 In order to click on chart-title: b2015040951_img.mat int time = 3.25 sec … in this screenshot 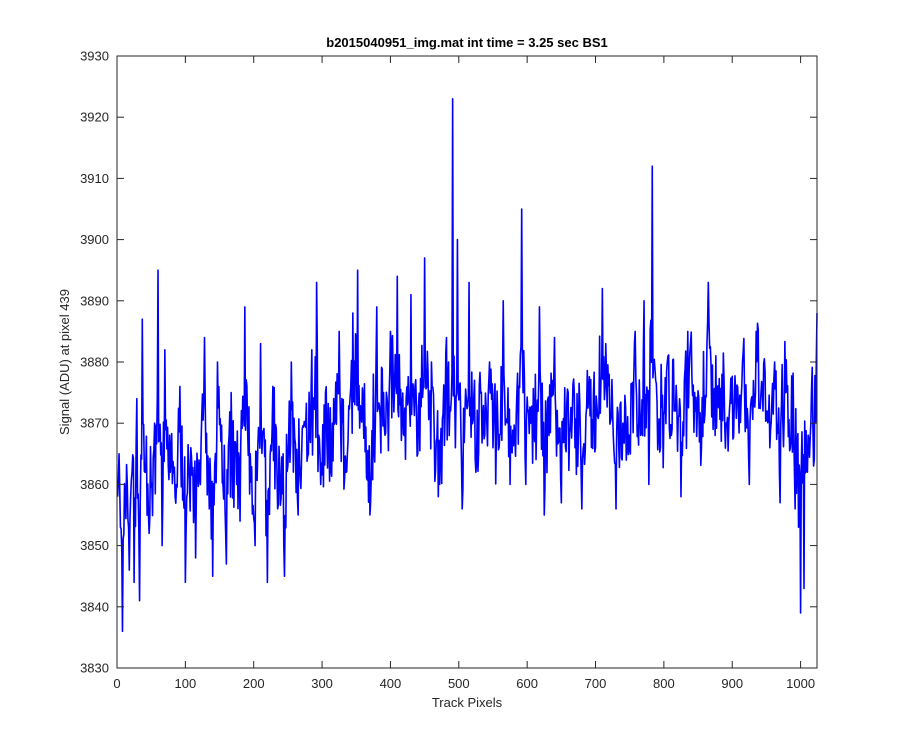, I will do `click(466, 42)`.